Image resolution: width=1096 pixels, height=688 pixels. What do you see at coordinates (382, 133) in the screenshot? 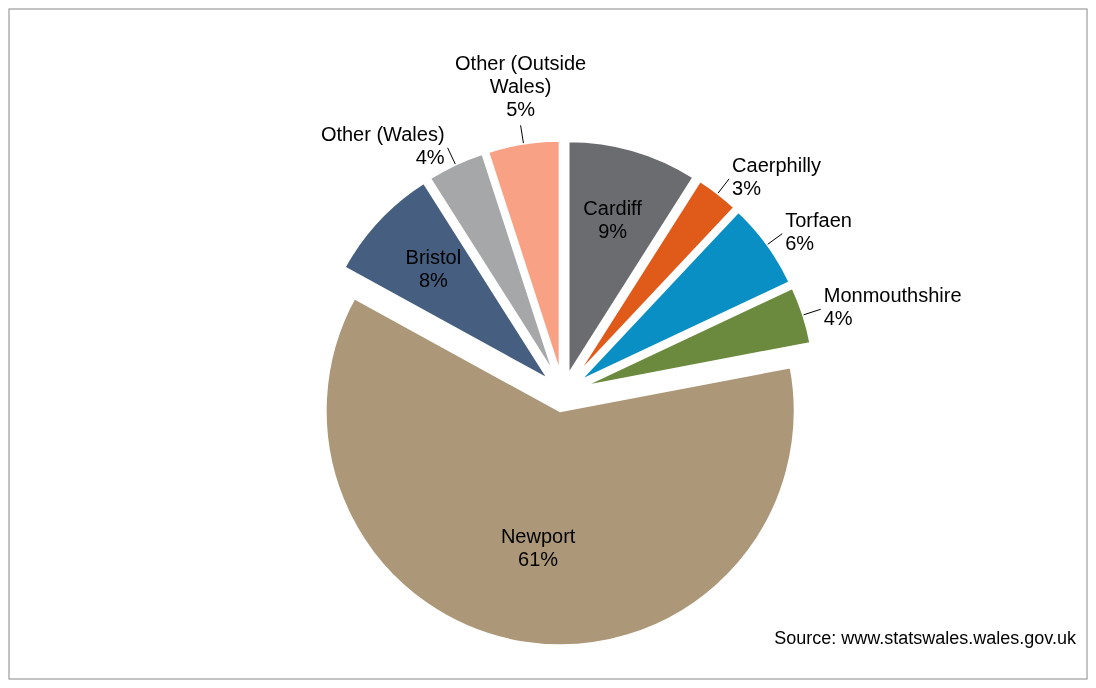
I see `slice-label: Other (Wales)` at bounding box center [382, 133].